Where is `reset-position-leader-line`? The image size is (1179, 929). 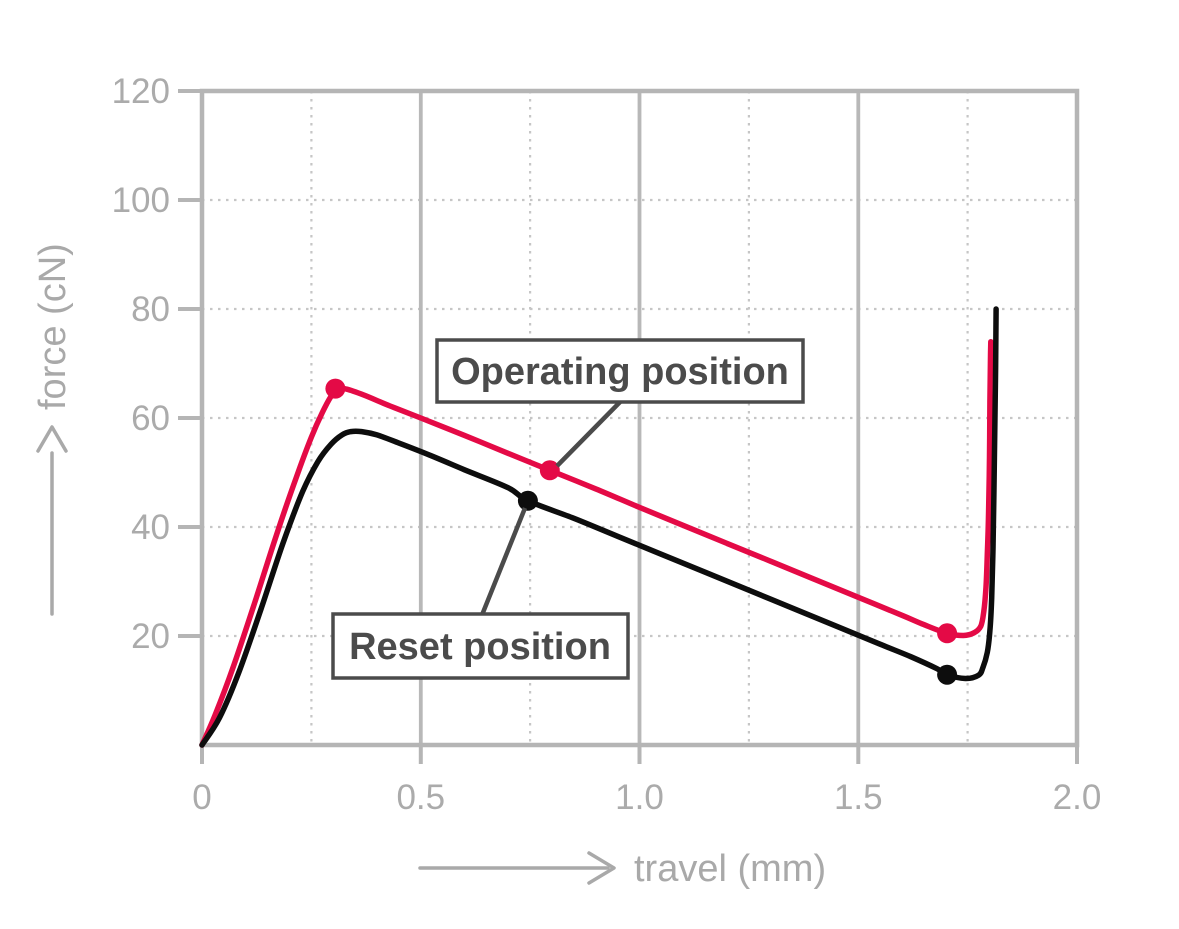 reset-position-leader-line is located at coordinates (503, 561).